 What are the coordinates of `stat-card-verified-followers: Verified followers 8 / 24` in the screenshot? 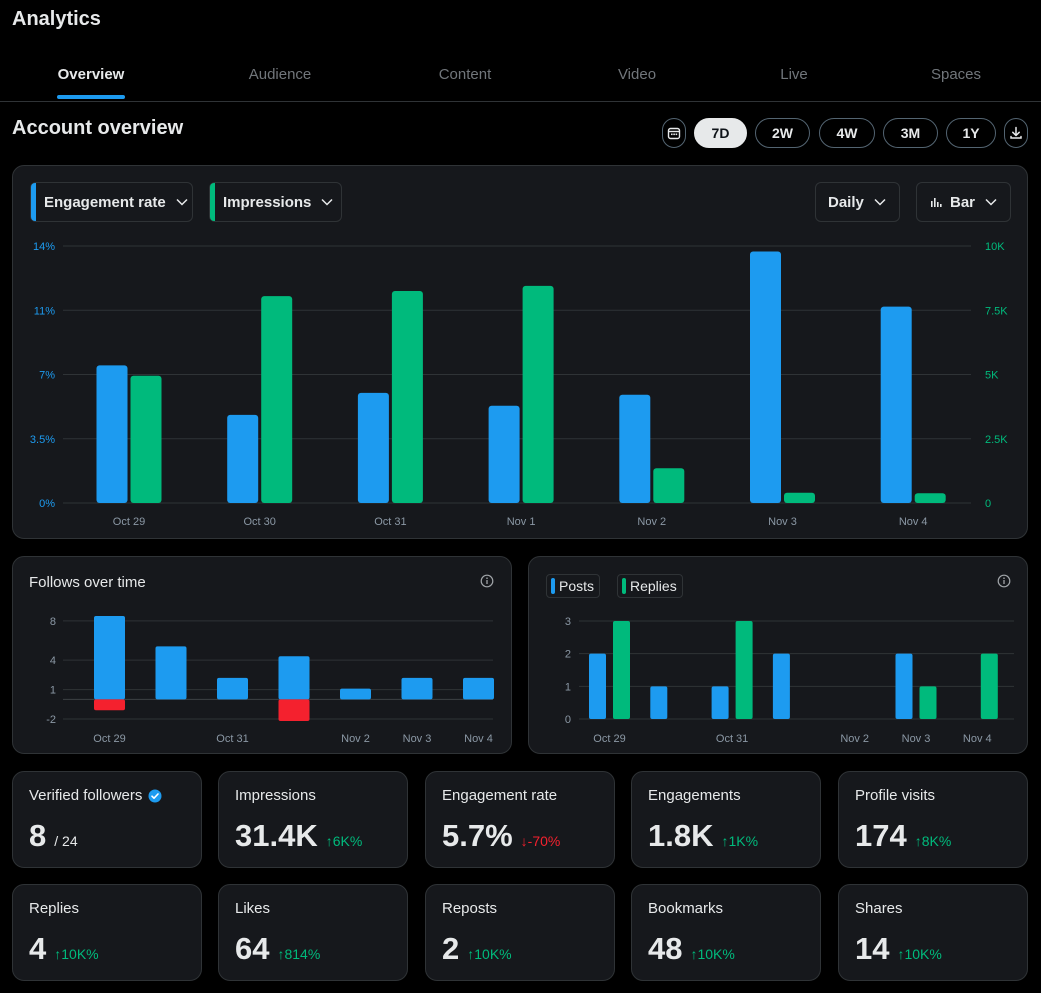 It's located at (107, 819).